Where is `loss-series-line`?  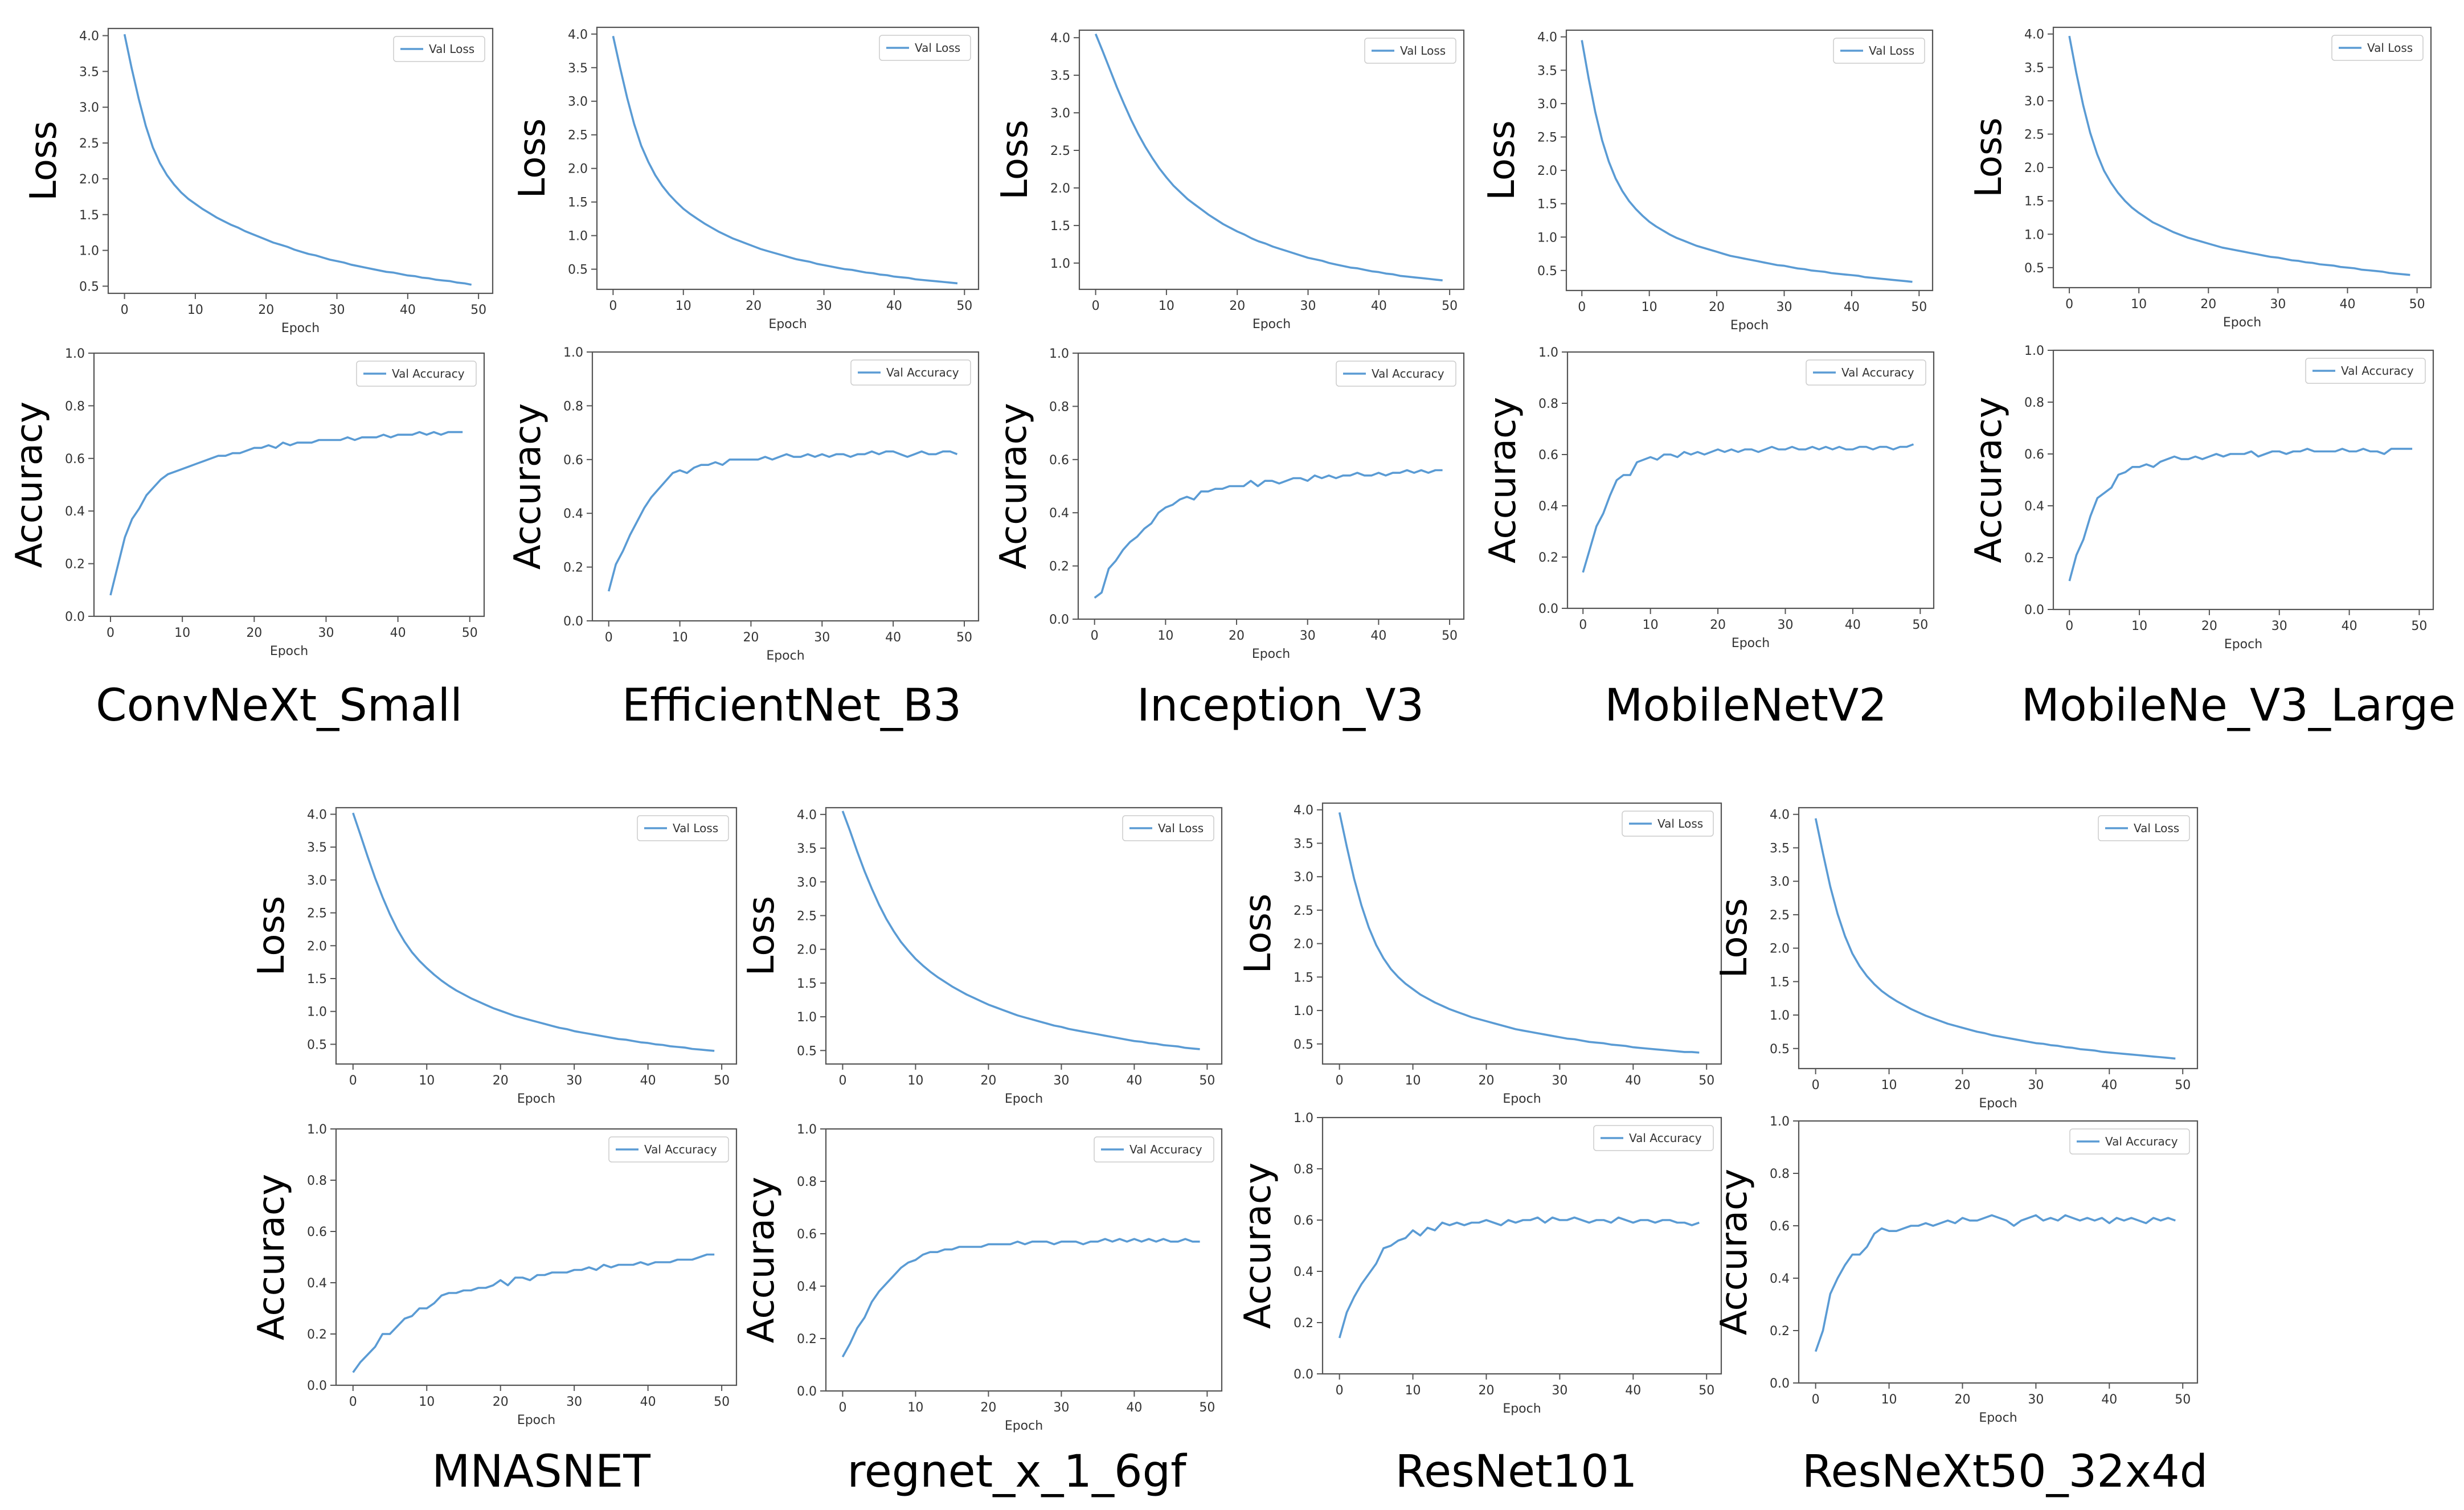
loss-series-line is located at coordinates (1519, 933).